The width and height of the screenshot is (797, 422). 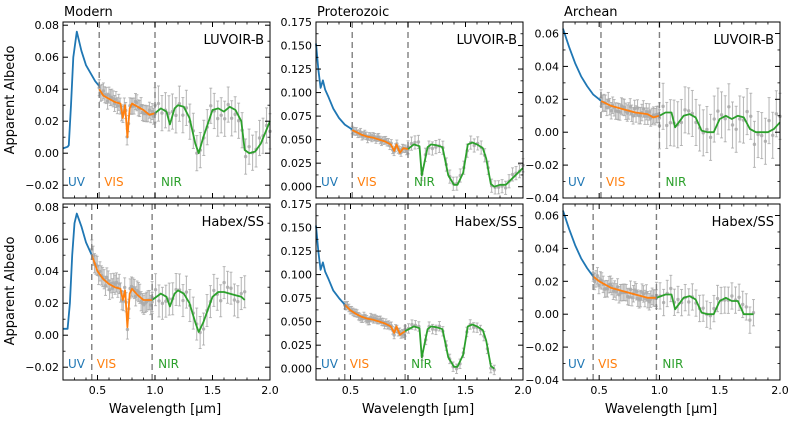 What do you see at coordinates (297, 345) in the screenshot?
I see `y-tick-label: 0.025` at bounding box center [297, 345].